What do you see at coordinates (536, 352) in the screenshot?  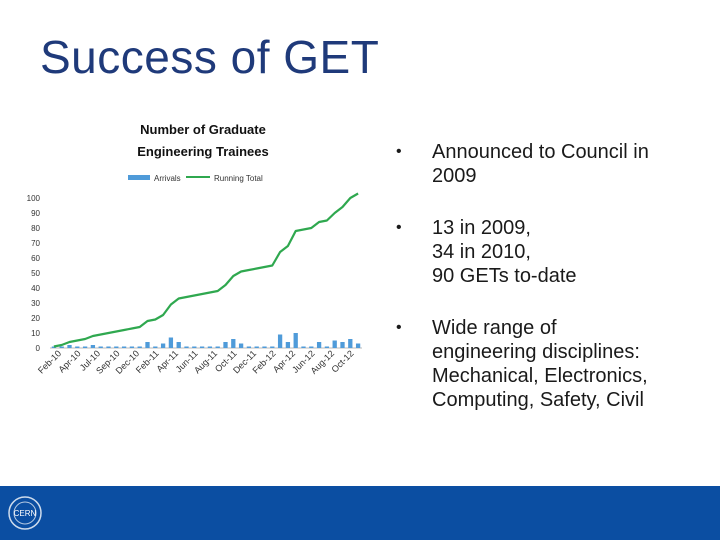 I see `bullet-line: engineering disciplines:` at bounding box center [536, 352].